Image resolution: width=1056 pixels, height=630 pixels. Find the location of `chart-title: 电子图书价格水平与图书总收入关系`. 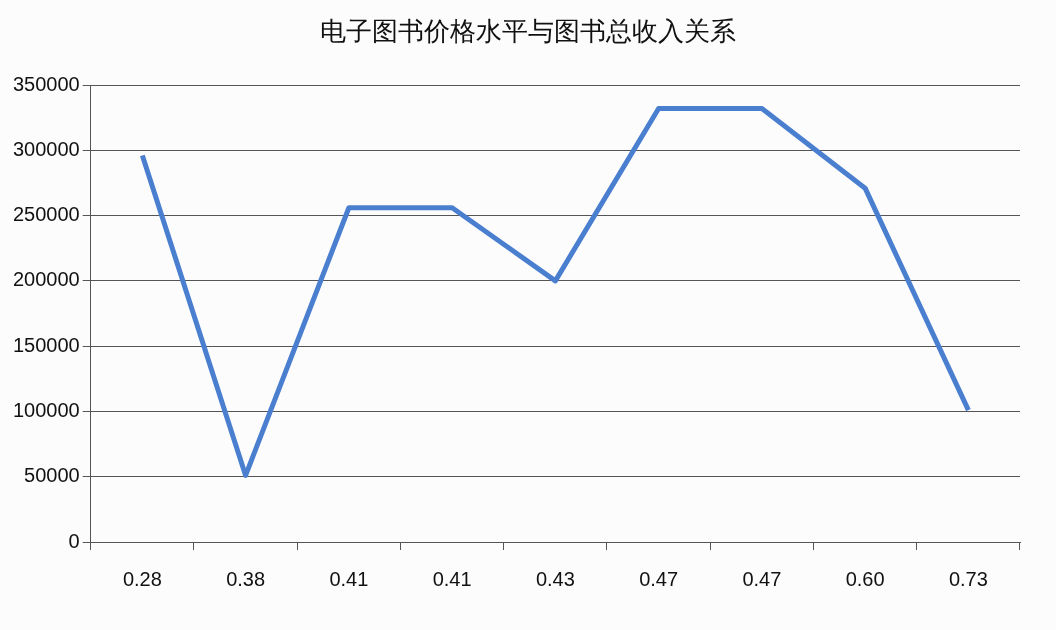

chart-title: 电子图书价格水平与图书总收入关系 is located at coordinates (528, 31).